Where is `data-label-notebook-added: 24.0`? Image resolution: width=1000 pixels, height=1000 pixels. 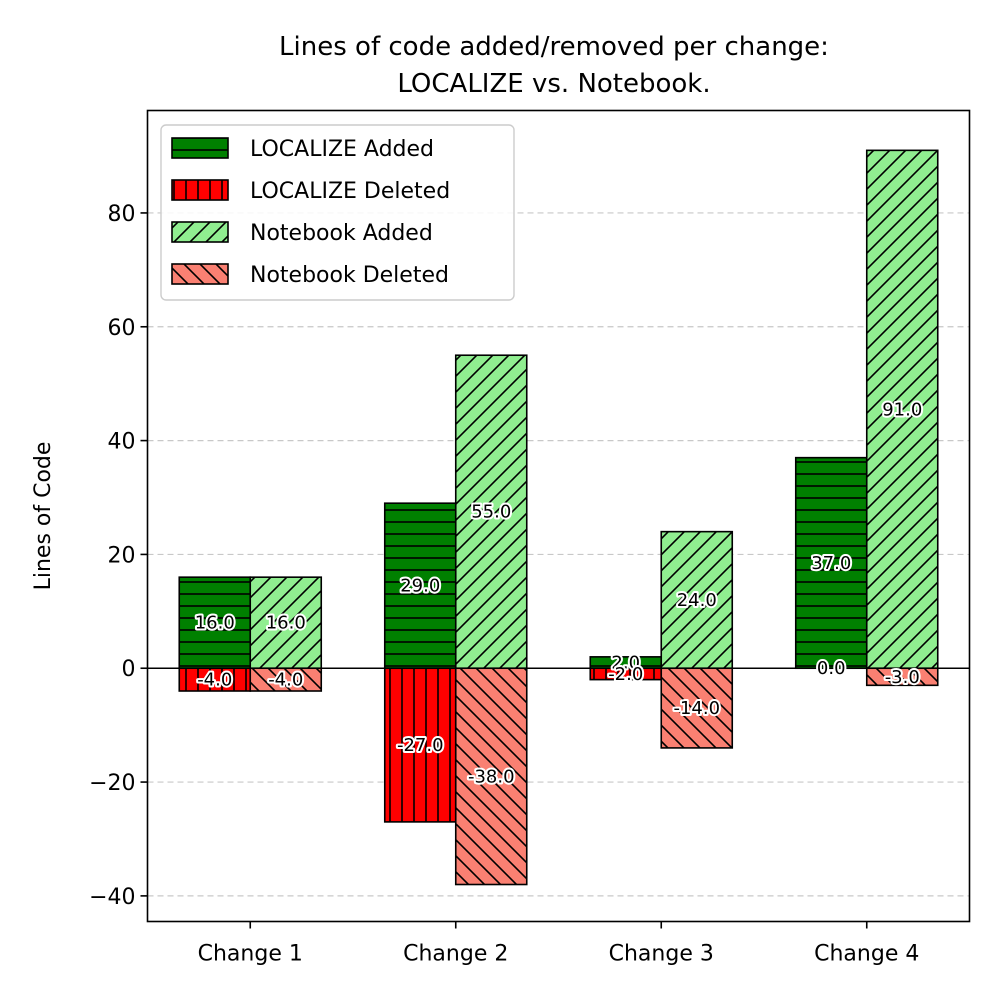
data-label-notebook-added: 24.0 is located at coordinates (697, 600).